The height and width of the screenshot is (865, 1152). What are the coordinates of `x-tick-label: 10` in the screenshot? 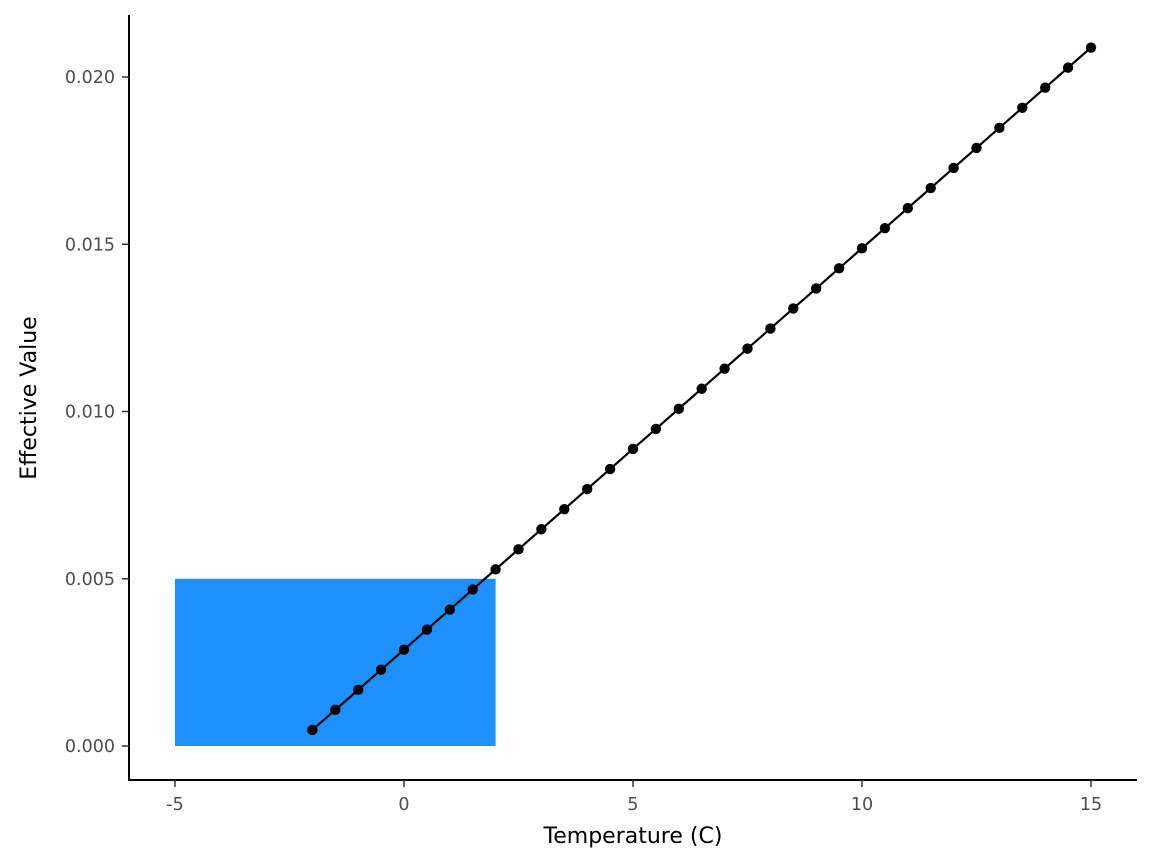 It's located at (862, 805).